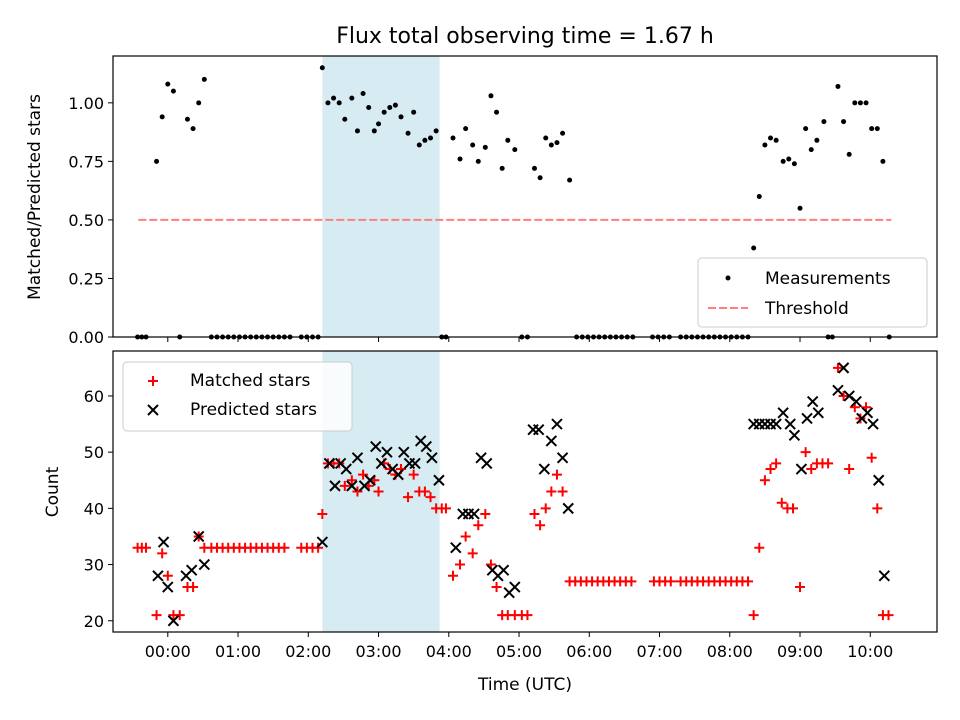 The image size is (960, 720). What do you see at coordinates (828, 279) in the screenshot?
I see `legend-label-measurements: Measurements` at bounding box center [828, 279].